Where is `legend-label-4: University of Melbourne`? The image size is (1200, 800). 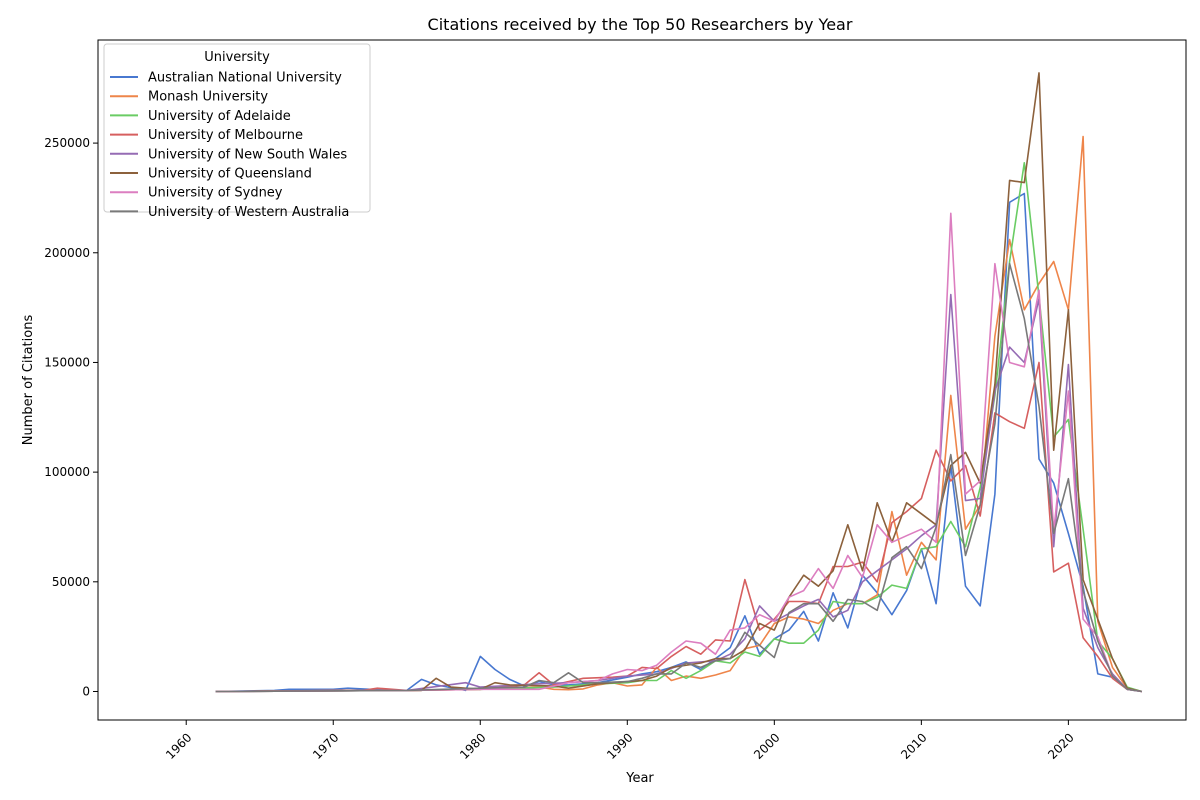 legend-label-4: University of Melbourne is located at coordinates (225, 135).